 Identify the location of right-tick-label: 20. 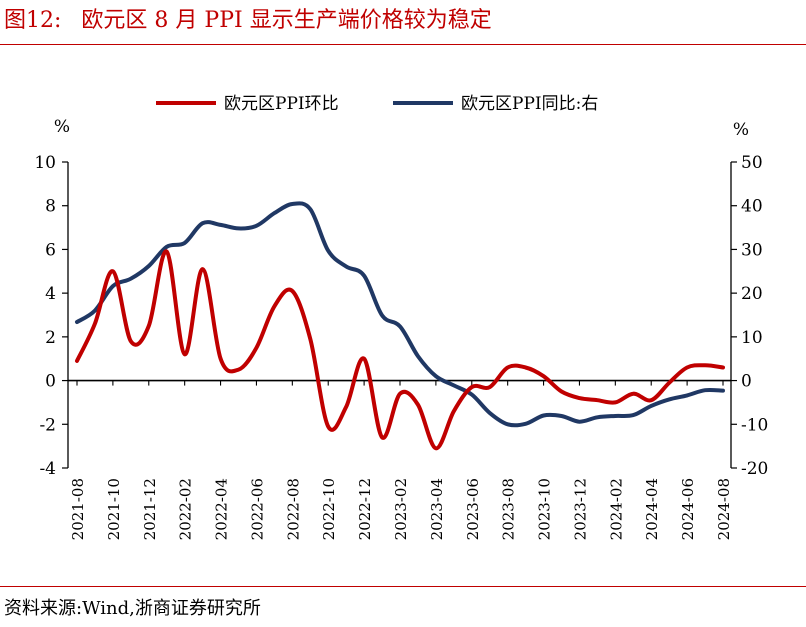
(752, 294).